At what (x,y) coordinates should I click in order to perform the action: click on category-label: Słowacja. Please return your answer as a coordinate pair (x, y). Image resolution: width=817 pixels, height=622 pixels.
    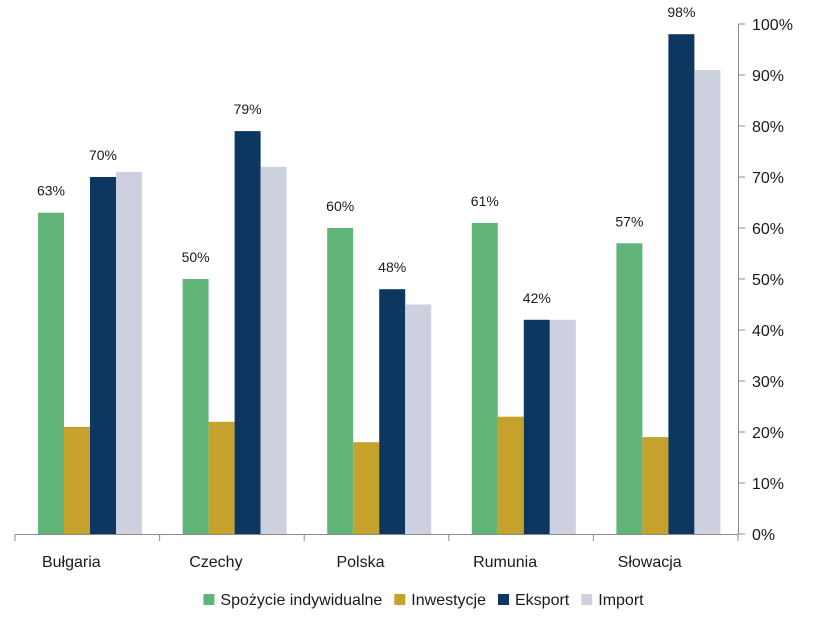
    Looking at the image, I should click on (650, 562).